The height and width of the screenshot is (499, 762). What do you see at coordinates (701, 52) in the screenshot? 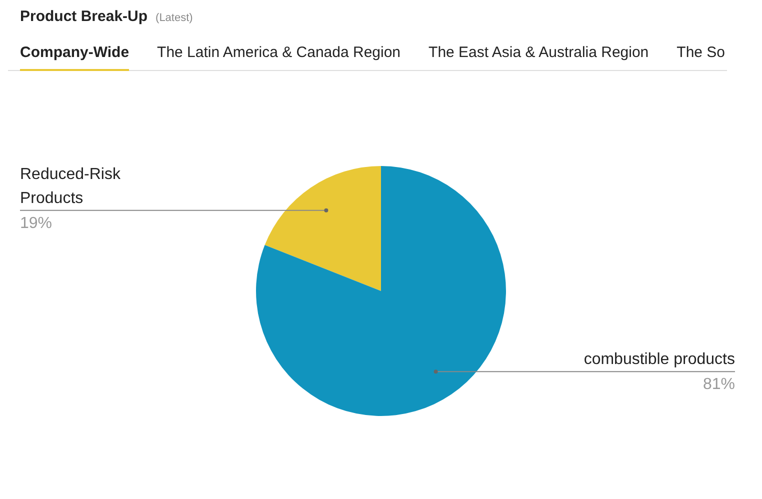
I see `text: The So` at bounding box center [701, 52].